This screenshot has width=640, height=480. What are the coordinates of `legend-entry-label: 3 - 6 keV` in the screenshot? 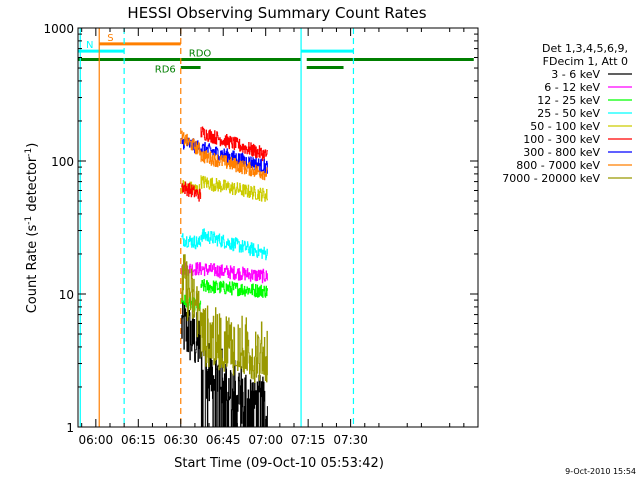 It's located at (575, 74).